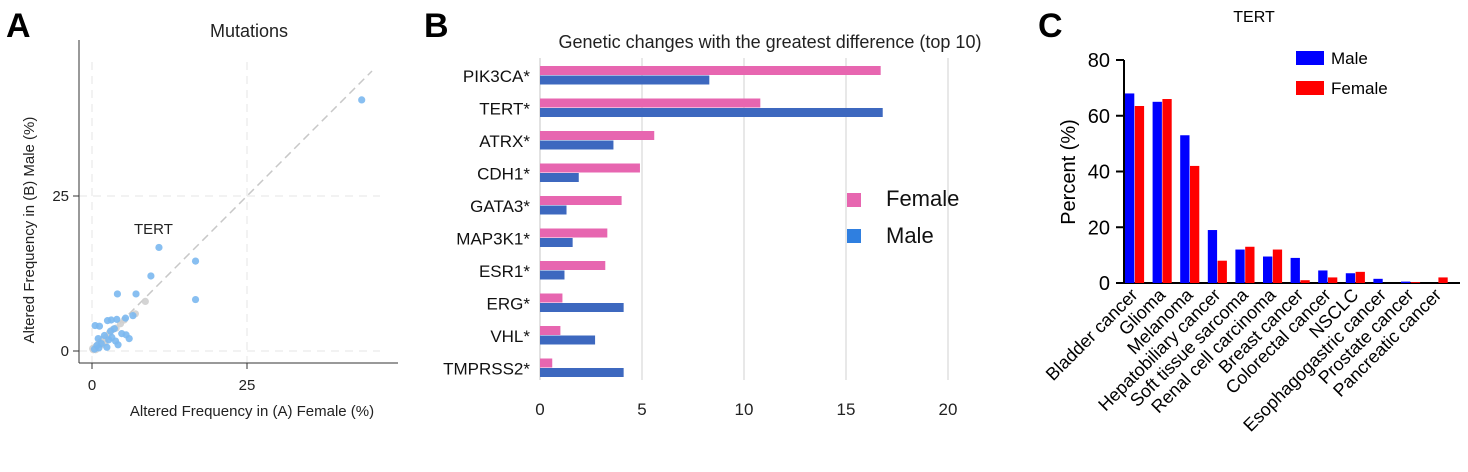 This screenshot has width=1468, height=472. Describe the element at coordinates (854, 236) in the screenshot. I see `legend-male-swatch` at that location.